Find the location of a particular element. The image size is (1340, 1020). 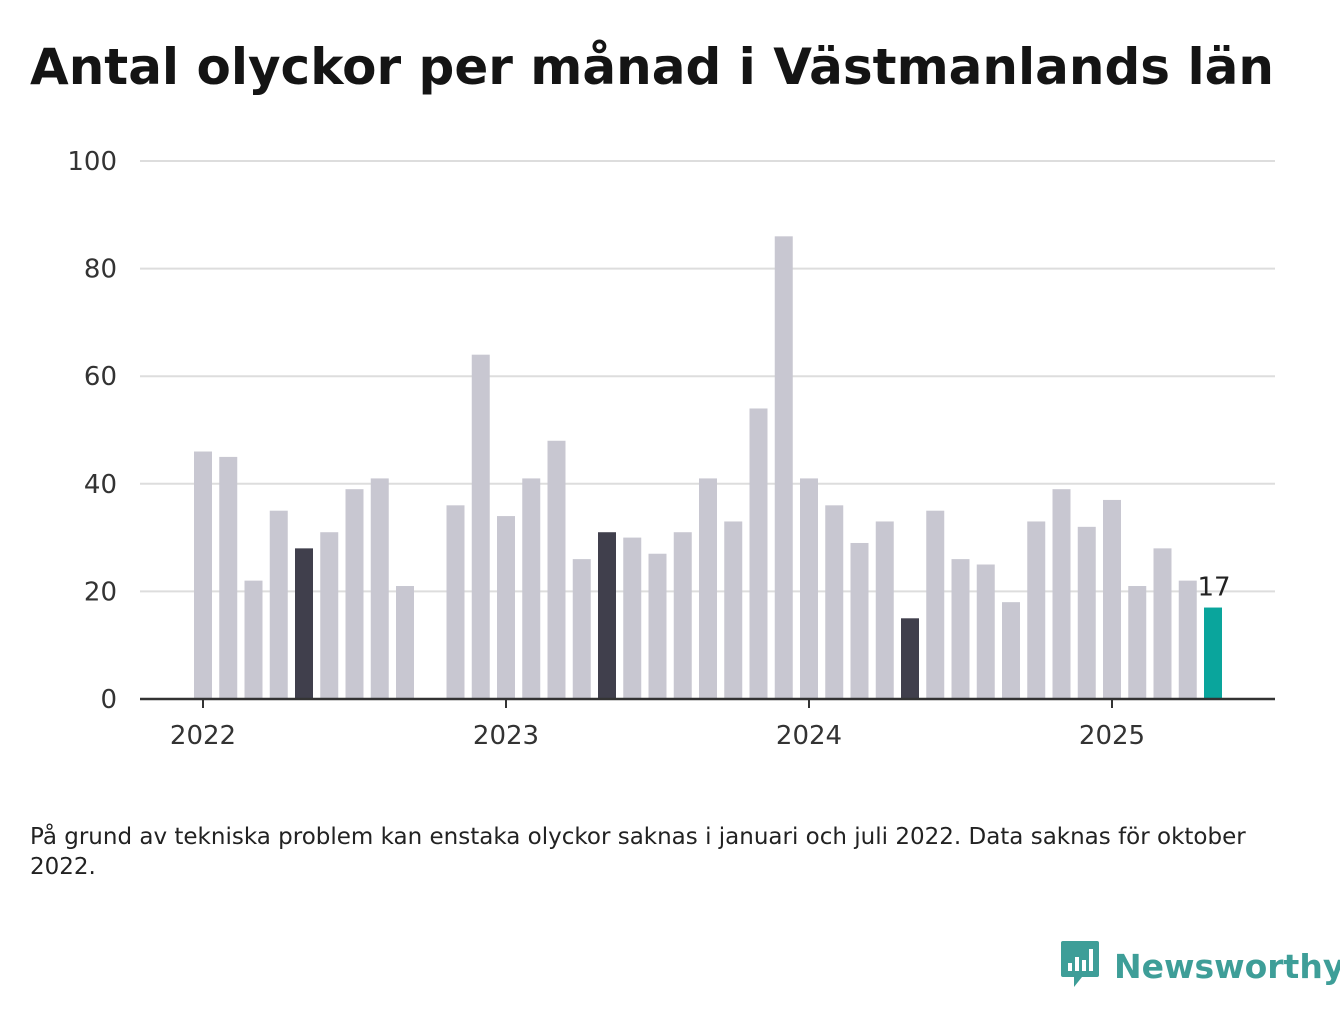

brand-name: Newsworthy is located at coordinates (1227, 966).